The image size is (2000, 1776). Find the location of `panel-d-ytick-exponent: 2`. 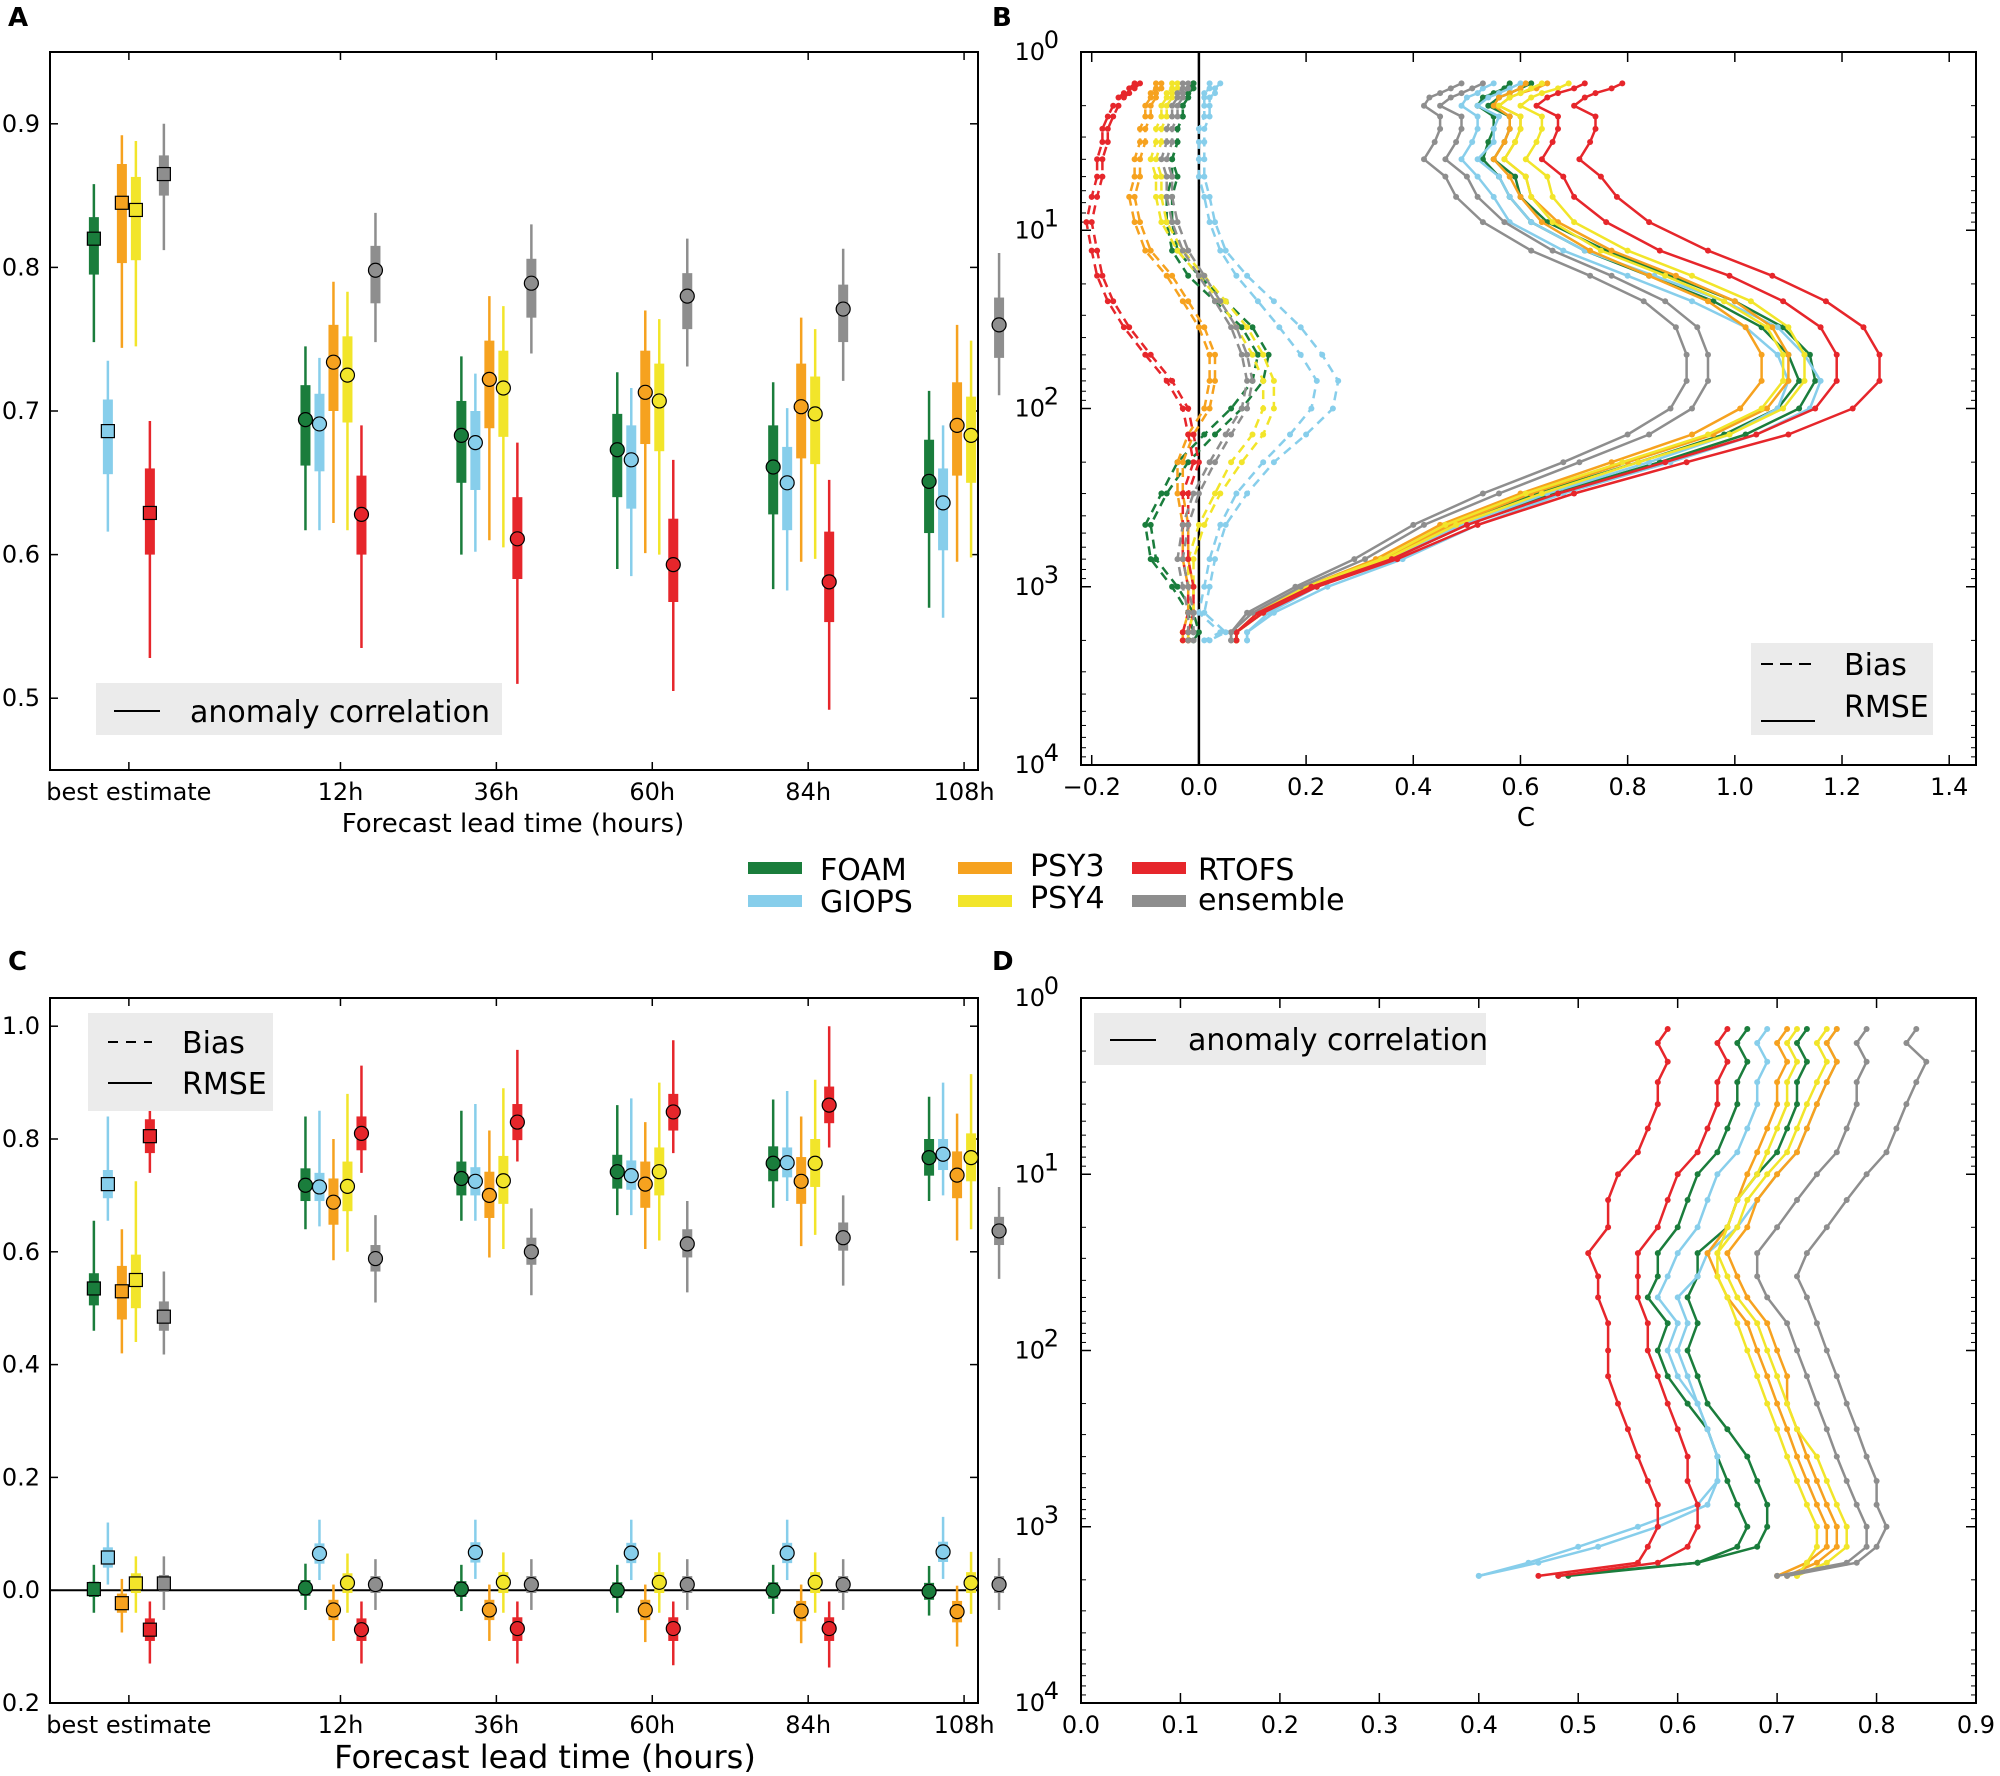

panel-d-ytick-exponent: 2 is located at coordinates (1051, 1339).